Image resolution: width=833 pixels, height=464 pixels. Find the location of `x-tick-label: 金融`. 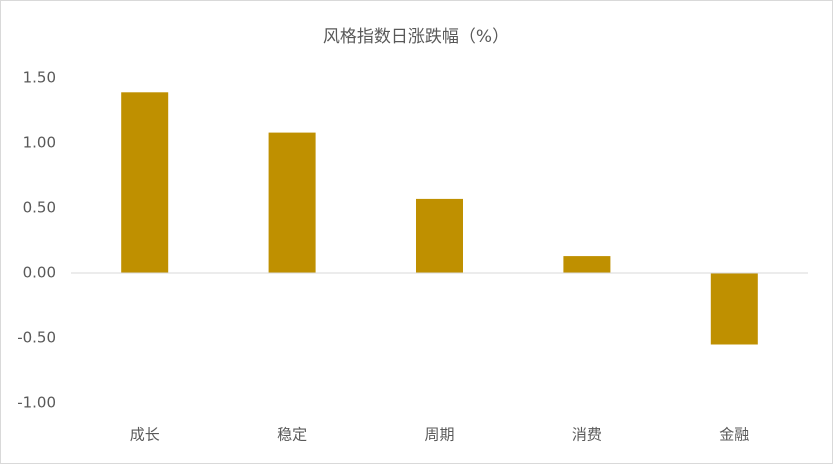

x-tick-label: 金融 is located at coordinates (734, 435).